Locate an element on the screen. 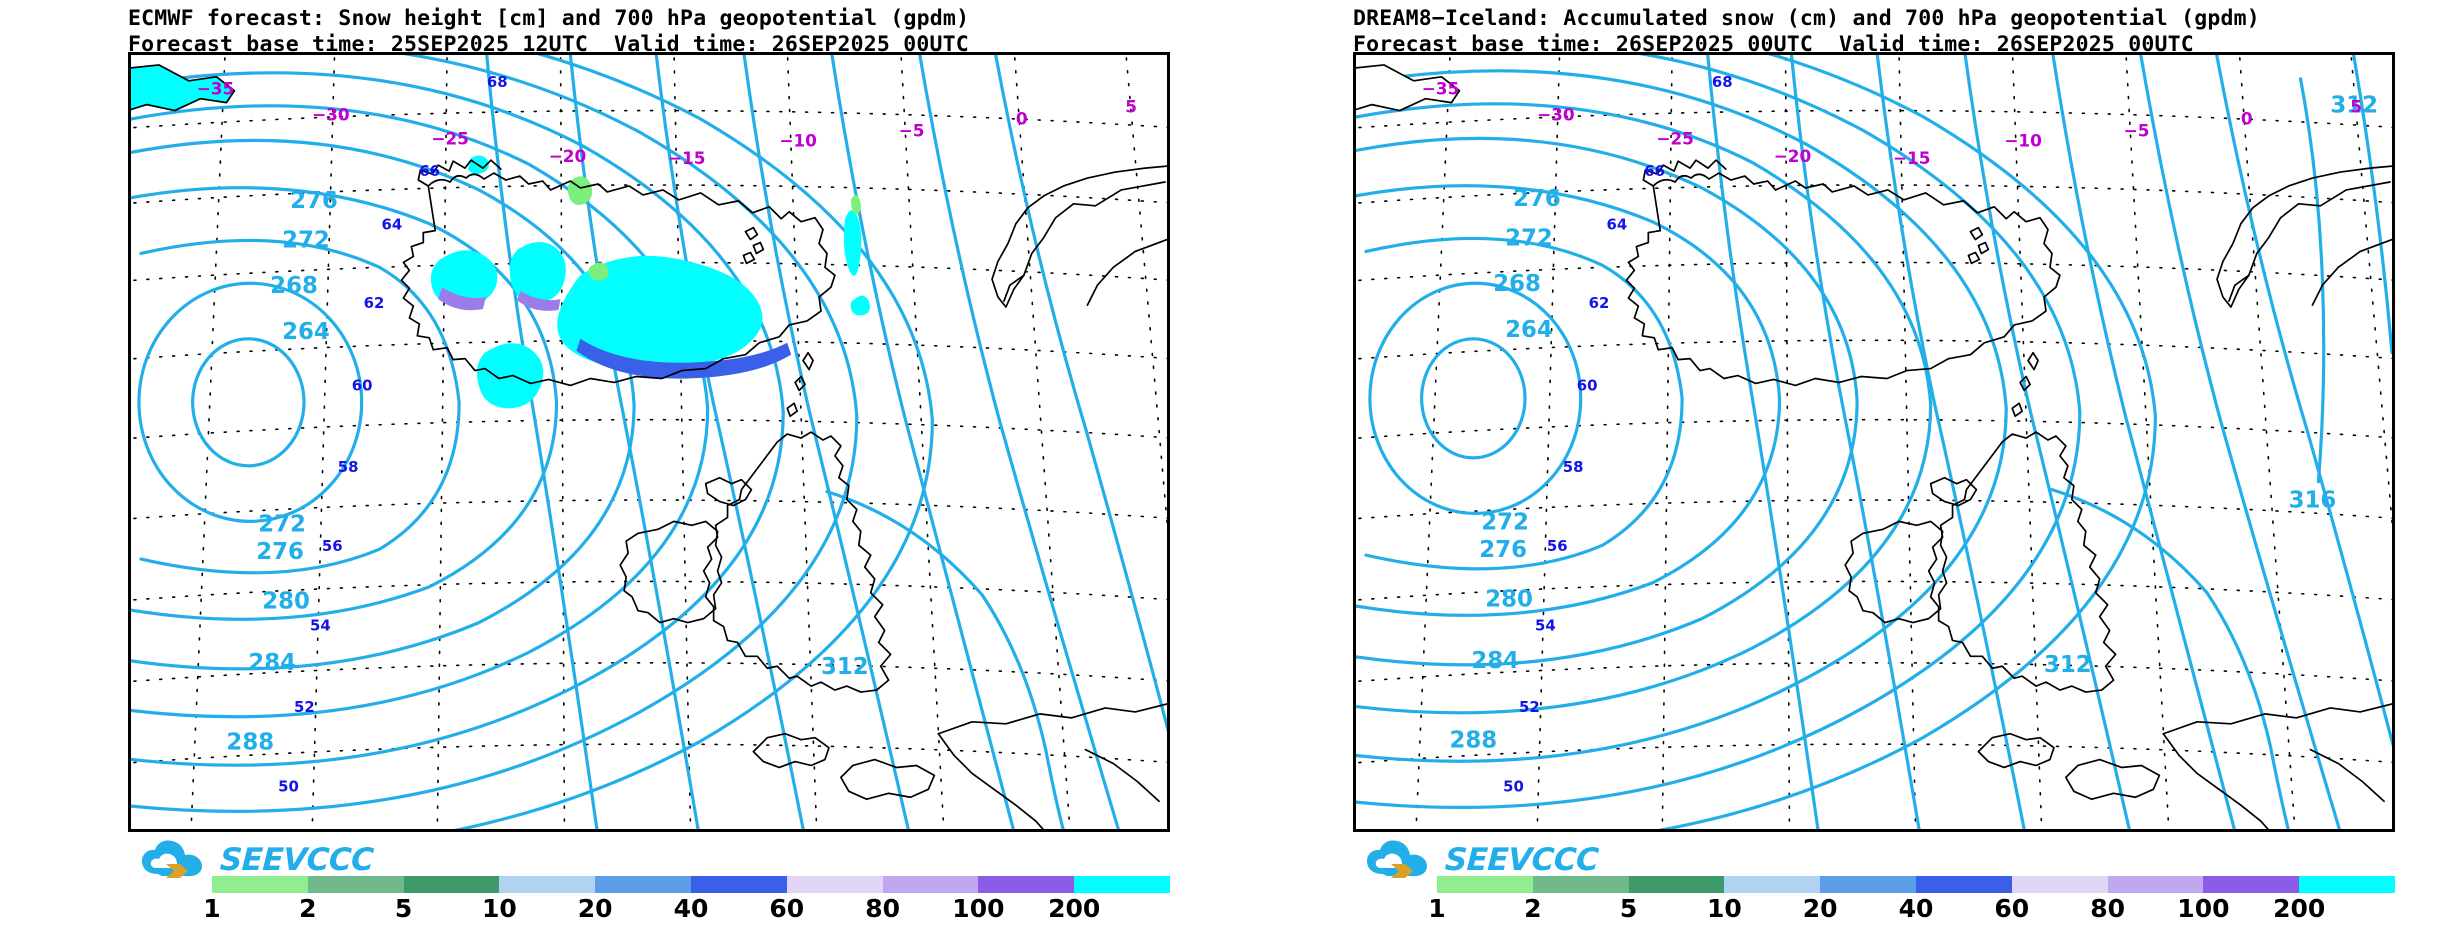 This screenshot has width=2449, height=925. svg-text: 316 is located at coordinates (2313, 501).